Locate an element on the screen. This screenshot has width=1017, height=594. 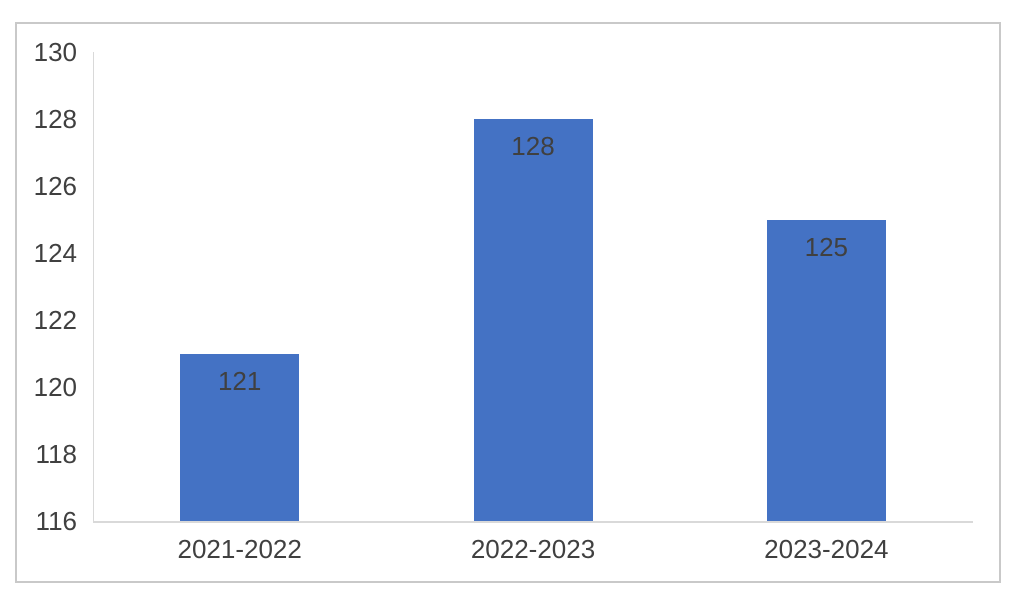
y-tick-label: 126 is located at coordinates (55, 186).